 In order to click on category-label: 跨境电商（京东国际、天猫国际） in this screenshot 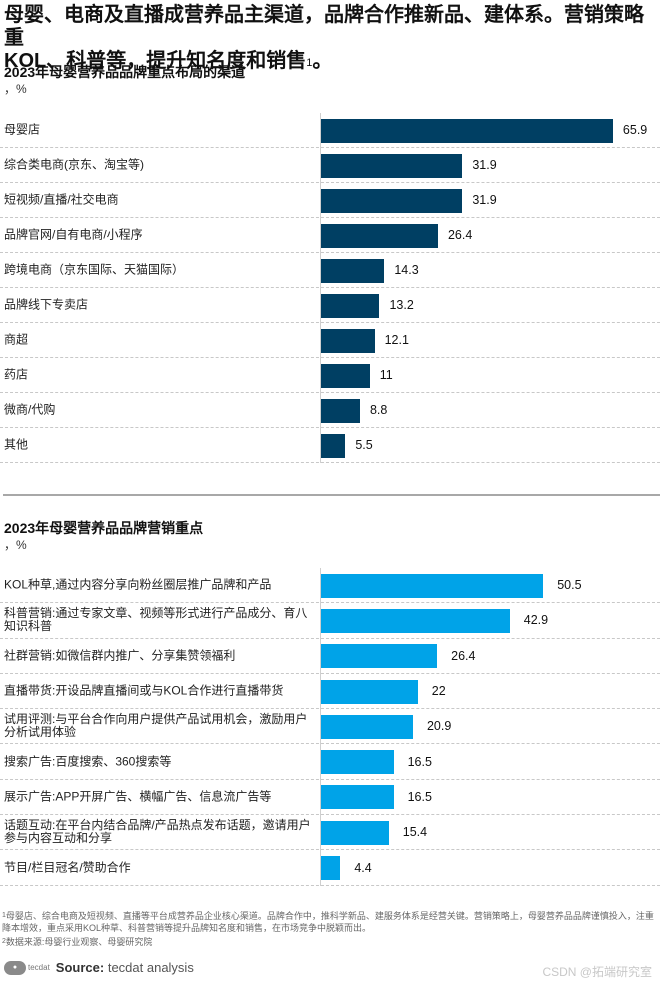, I will do `click(94, 269)`.